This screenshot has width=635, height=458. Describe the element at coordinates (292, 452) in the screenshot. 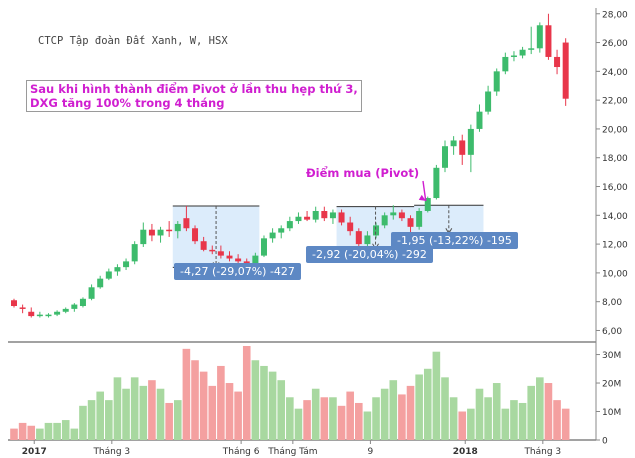

I see `time-tick-label: Tháng Tám` at that location.